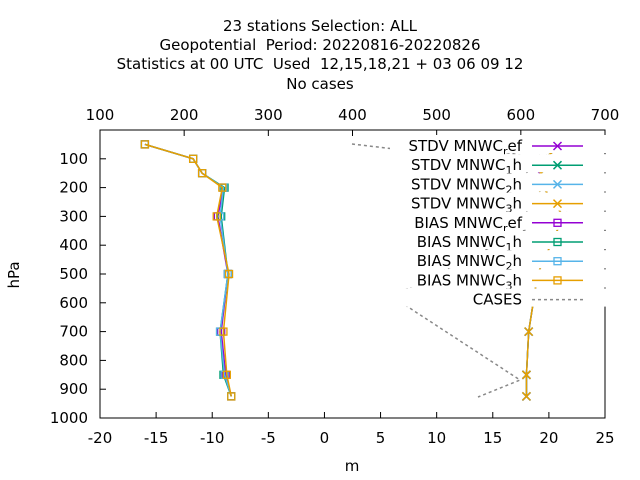 This screenshot has height=480, width=640. What do you see at coordinates (466, 166) in the screenshot?
I see `legend-label: STDV MNWC1h` at bounding box center [466, 166].